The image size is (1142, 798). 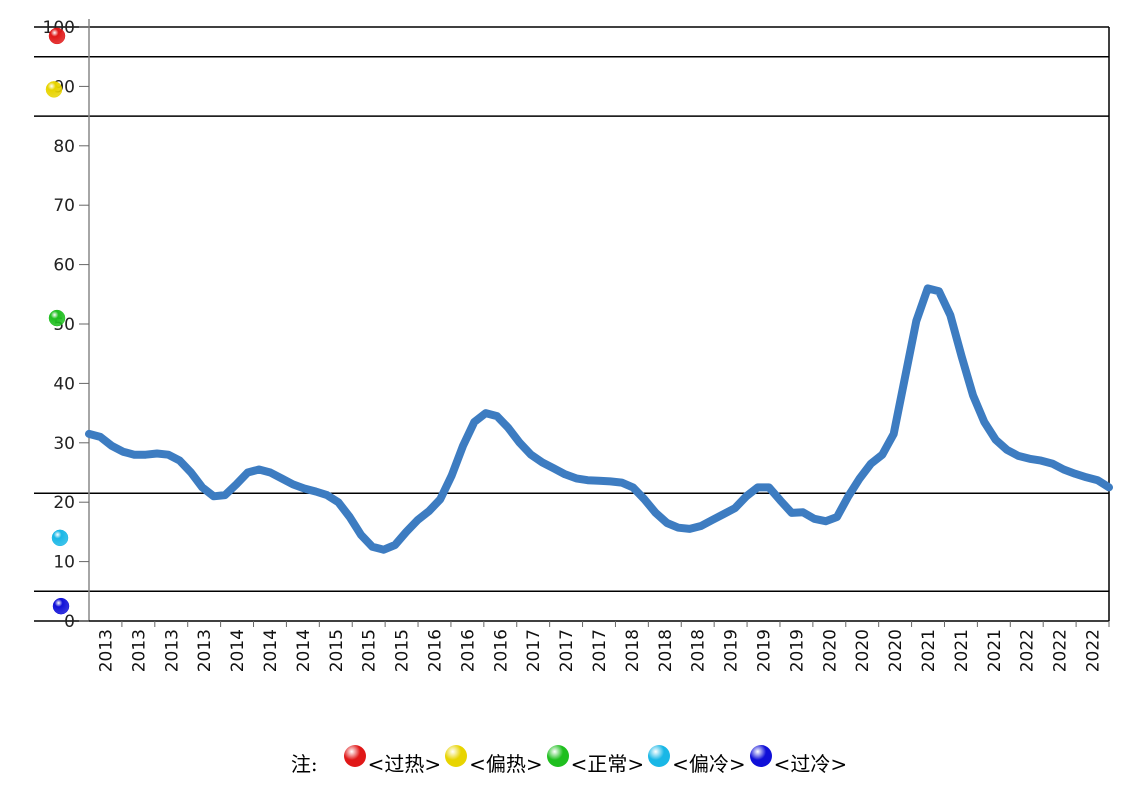 I want to click on x-tick-label-9: 2015, so click(x=403, y=650).